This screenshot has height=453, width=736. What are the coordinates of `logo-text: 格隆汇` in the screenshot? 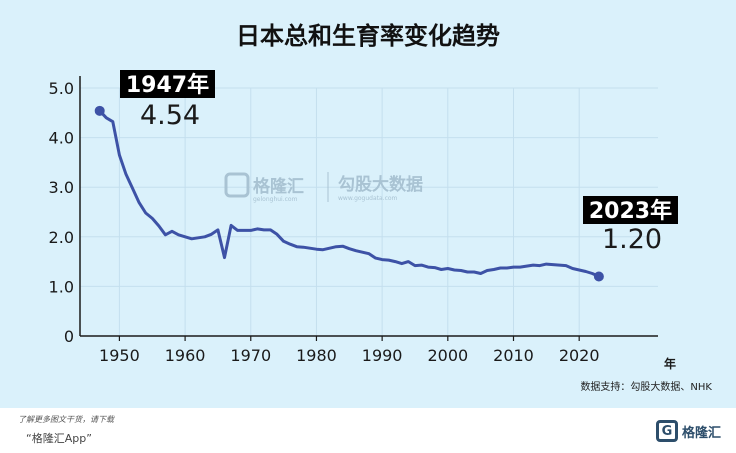 It's located at (702, 433).